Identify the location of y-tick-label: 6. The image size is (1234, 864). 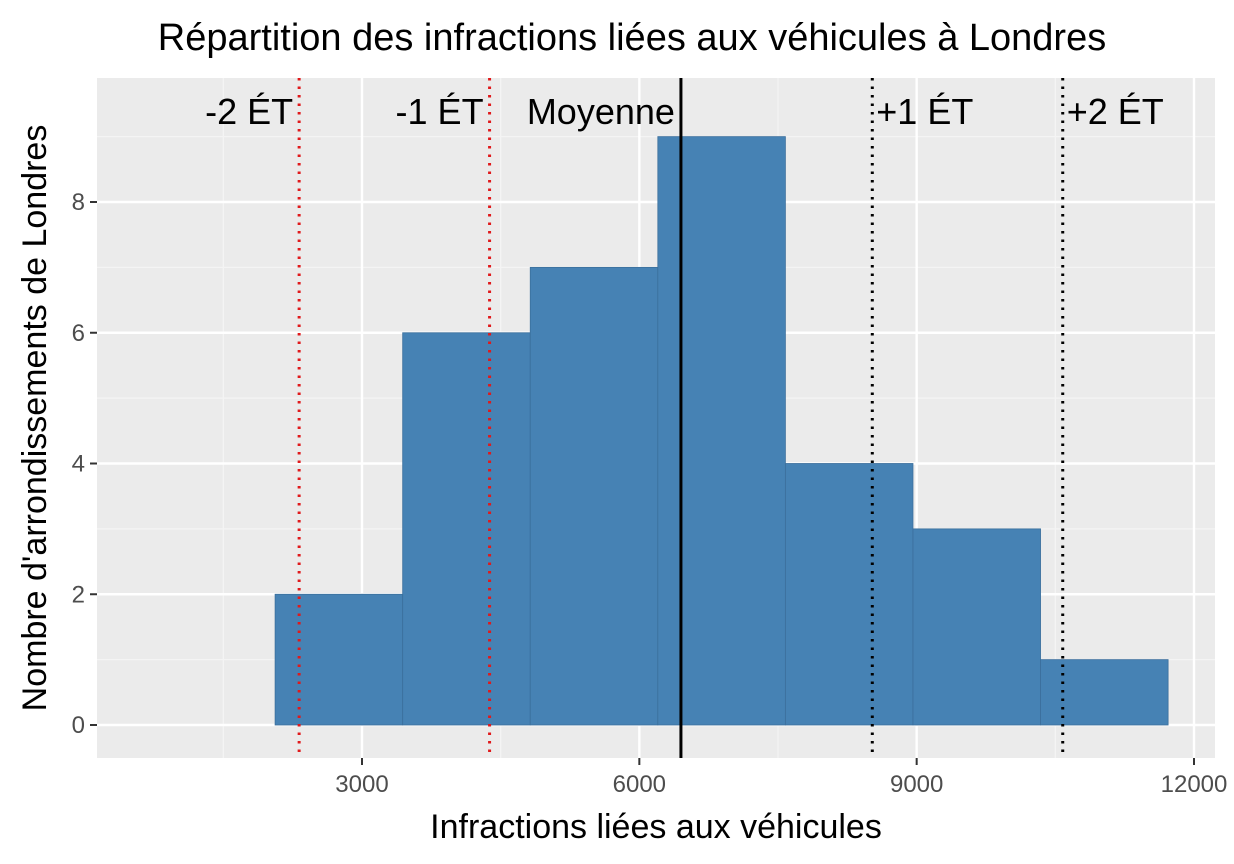
(78, 333).